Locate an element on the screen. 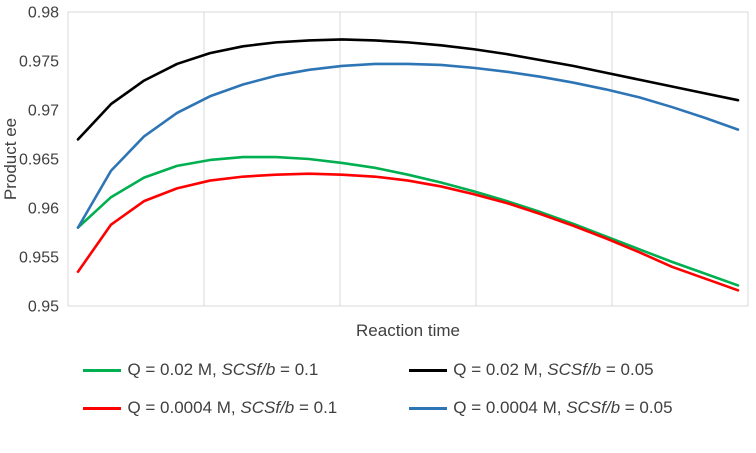  y-tick-label: 0.95 is located at coordinates (43, 307).